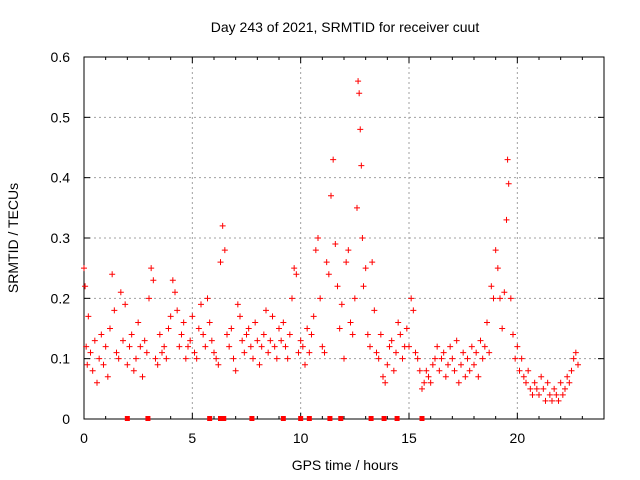  What do you see at coordinates (518, 438) in the screenshot?
I see `x-tick-label: 20` at bounding box center [518, 438].